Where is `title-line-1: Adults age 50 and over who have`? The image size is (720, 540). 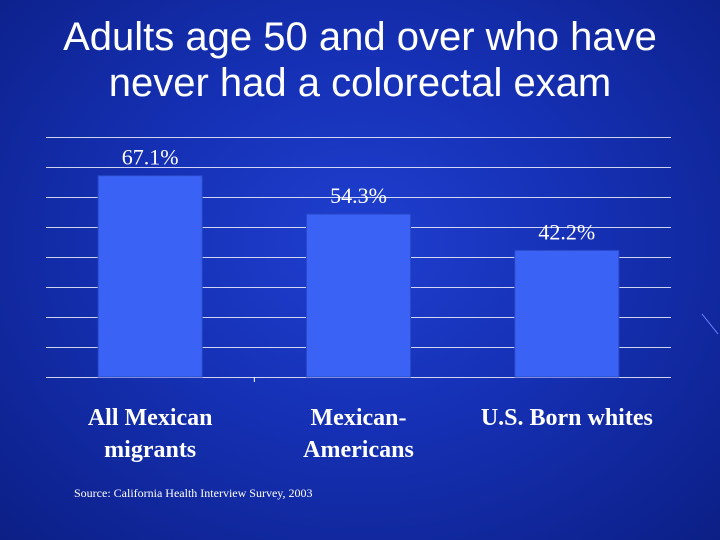 title-line-1: Adults age 50 and over who have is located at coordinates (360, 37).